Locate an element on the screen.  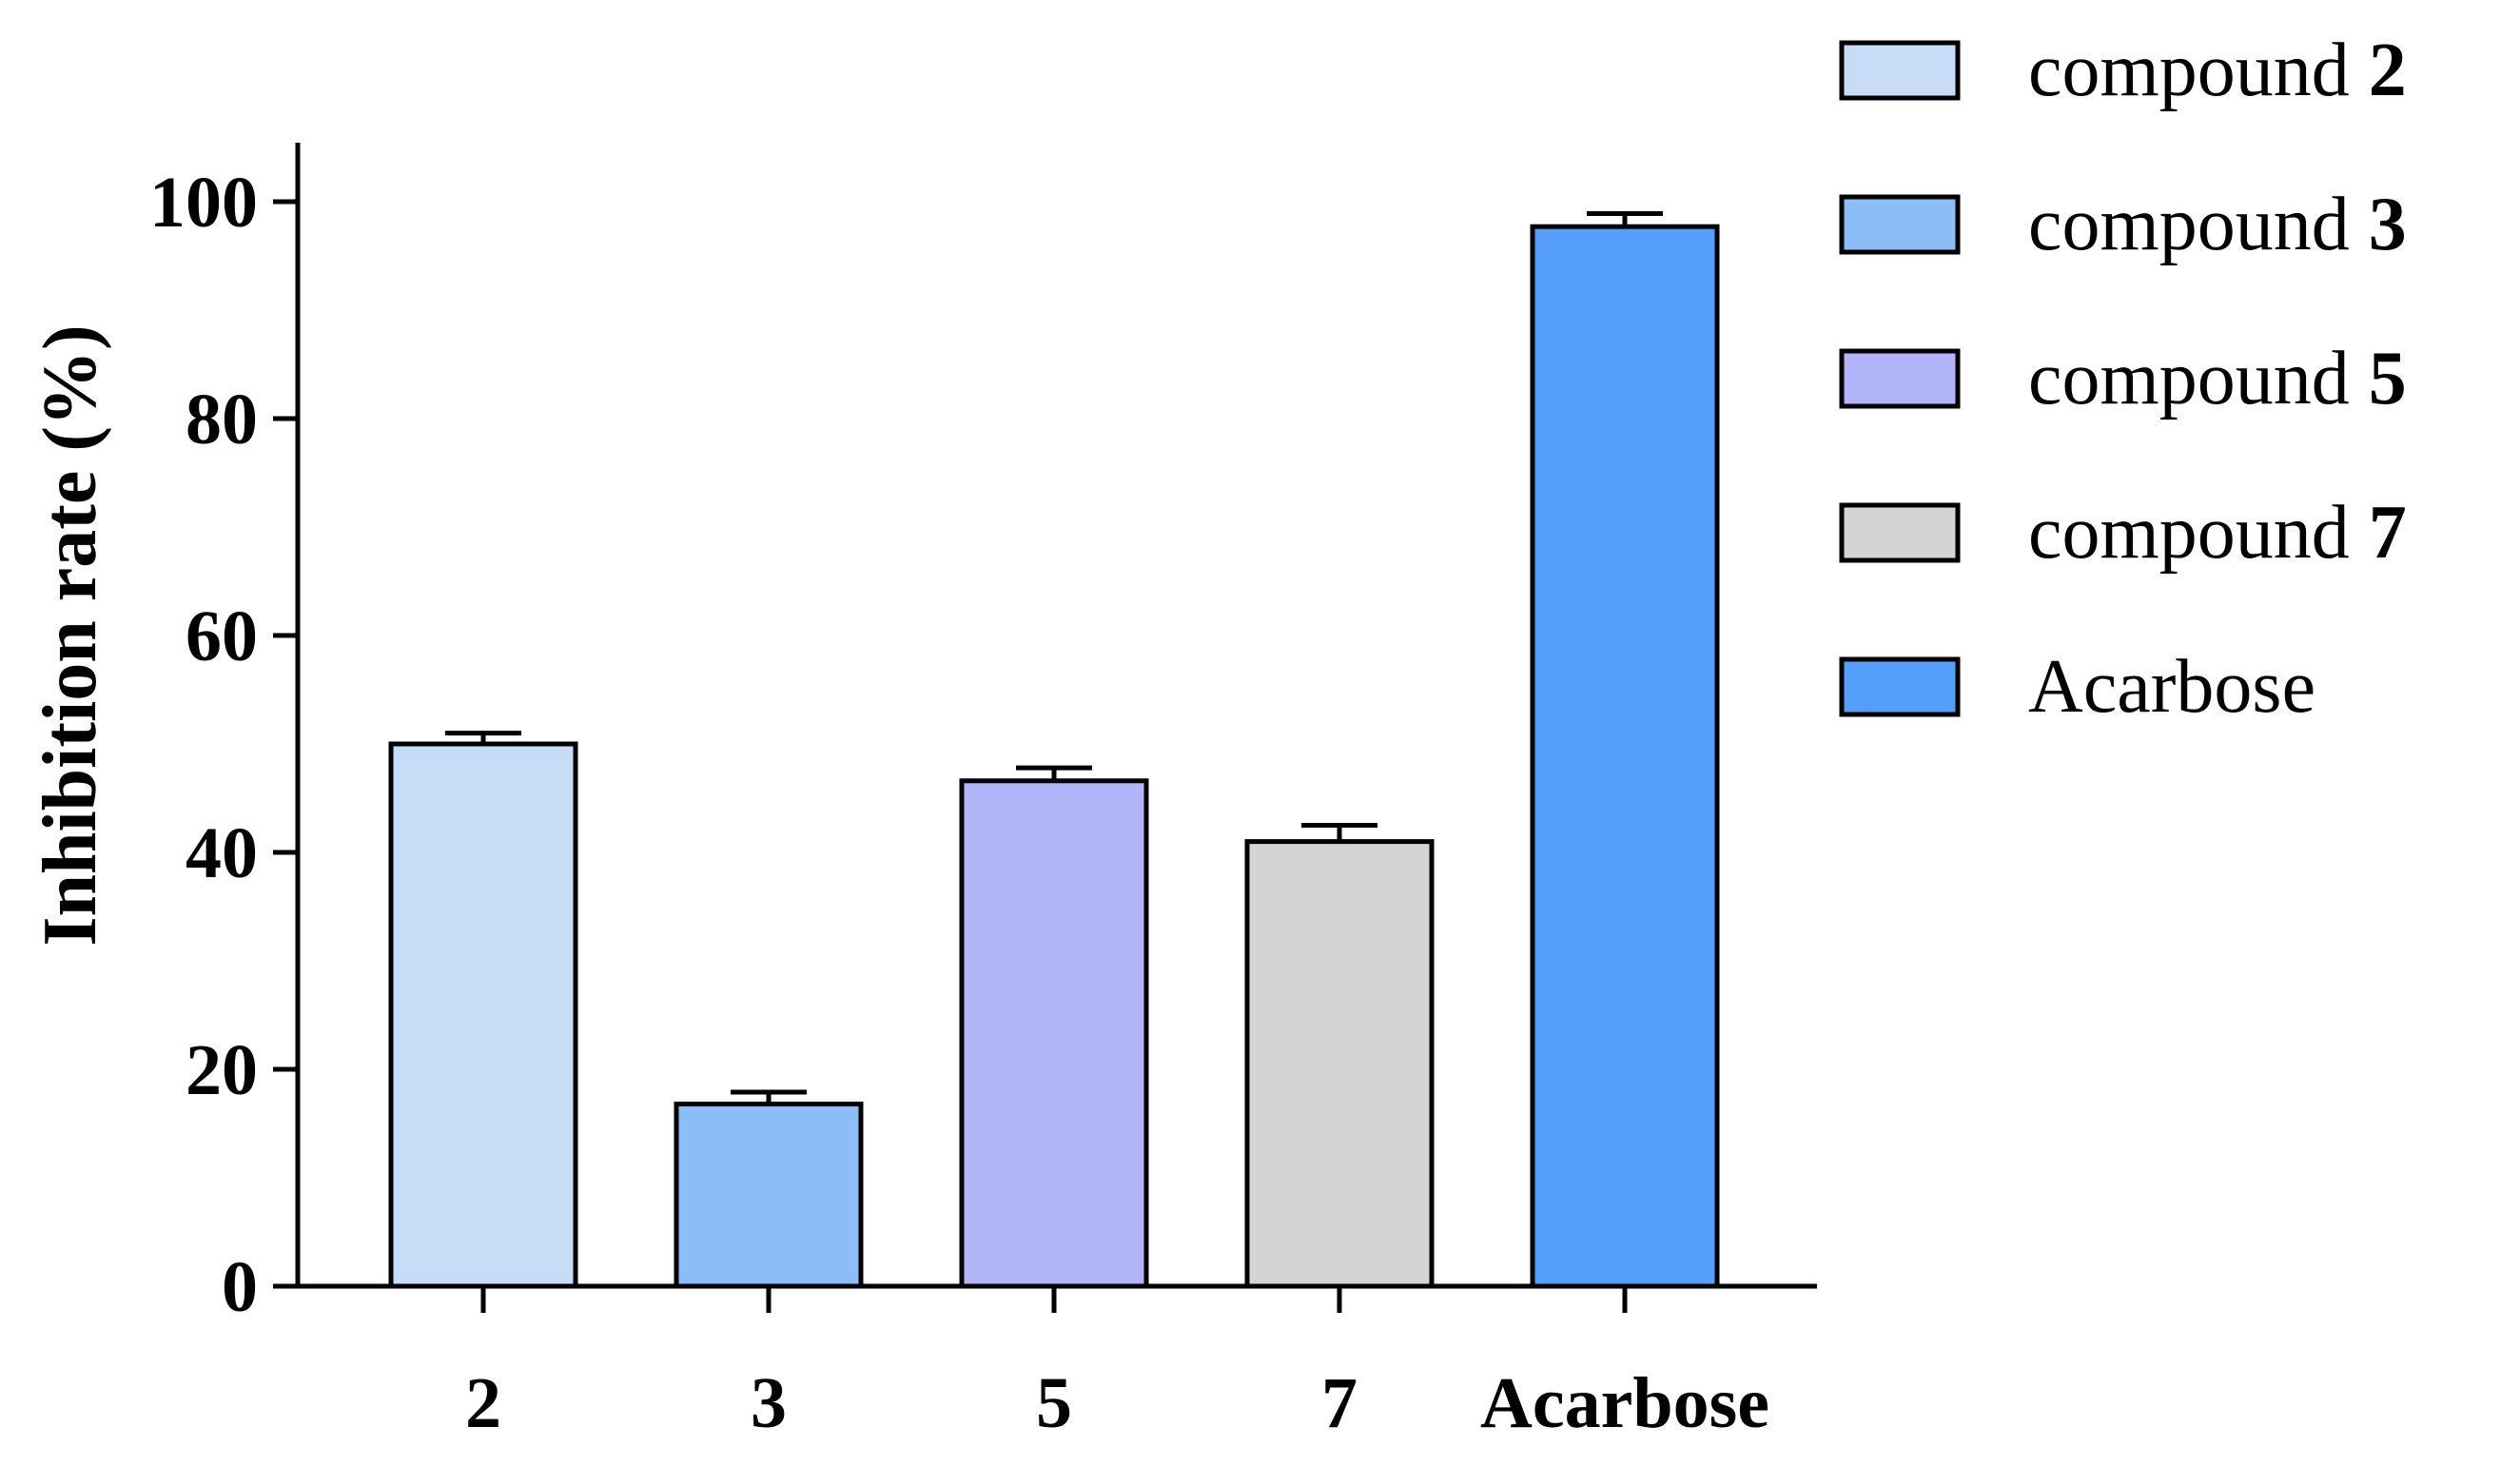
legend-item-5: Acarbose is located at coordinates (2077, 687).